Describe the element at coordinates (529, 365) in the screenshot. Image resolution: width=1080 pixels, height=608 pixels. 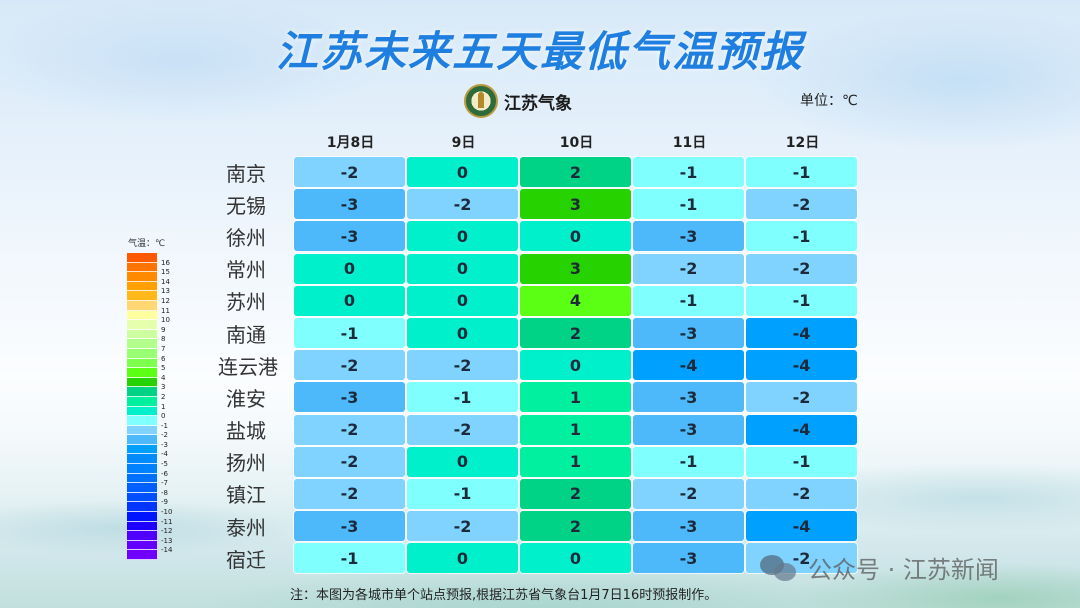
I see `table-row: 连云港 -2 -2 0 -4 -4` at that location.